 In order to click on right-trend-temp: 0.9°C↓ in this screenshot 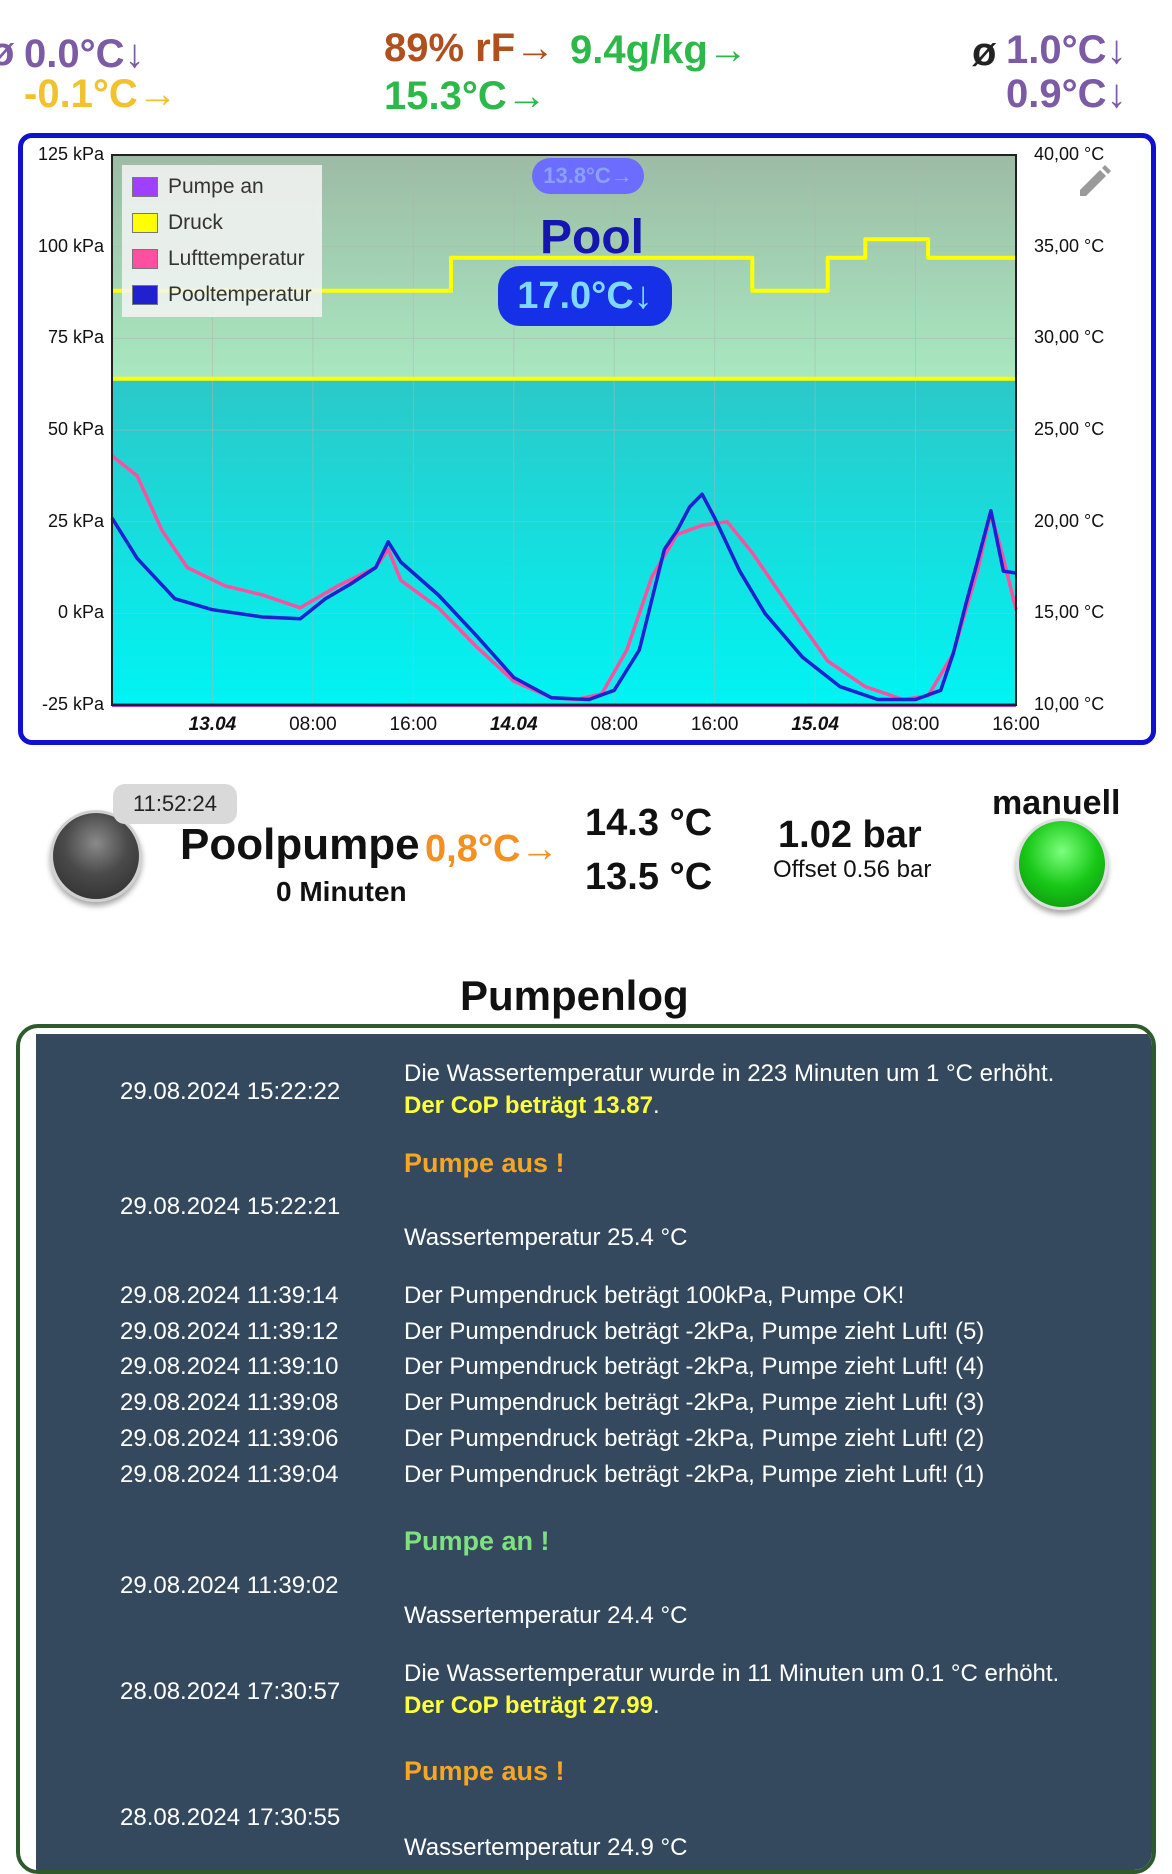, I will do `click(1066, 94)`.